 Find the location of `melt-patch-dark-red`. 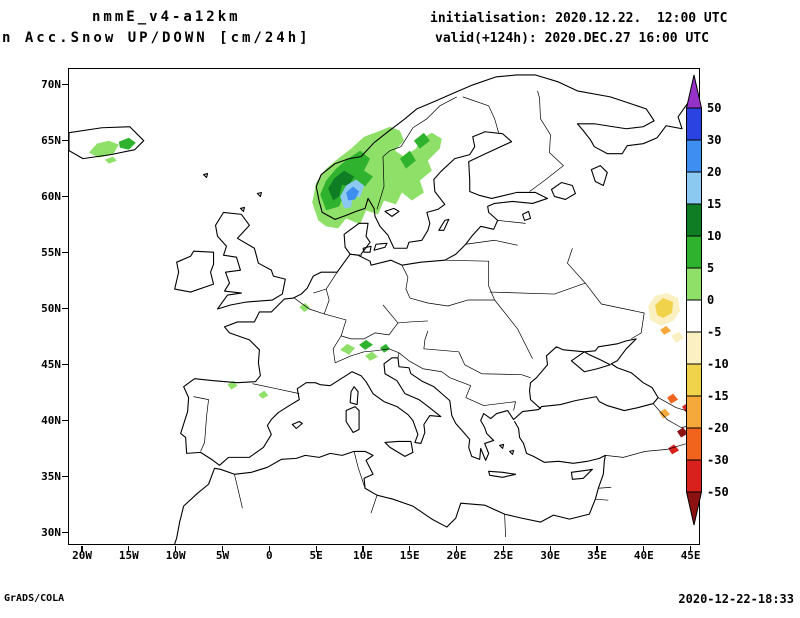

melt-patch-dark-red is located at coordinates (683, 432).